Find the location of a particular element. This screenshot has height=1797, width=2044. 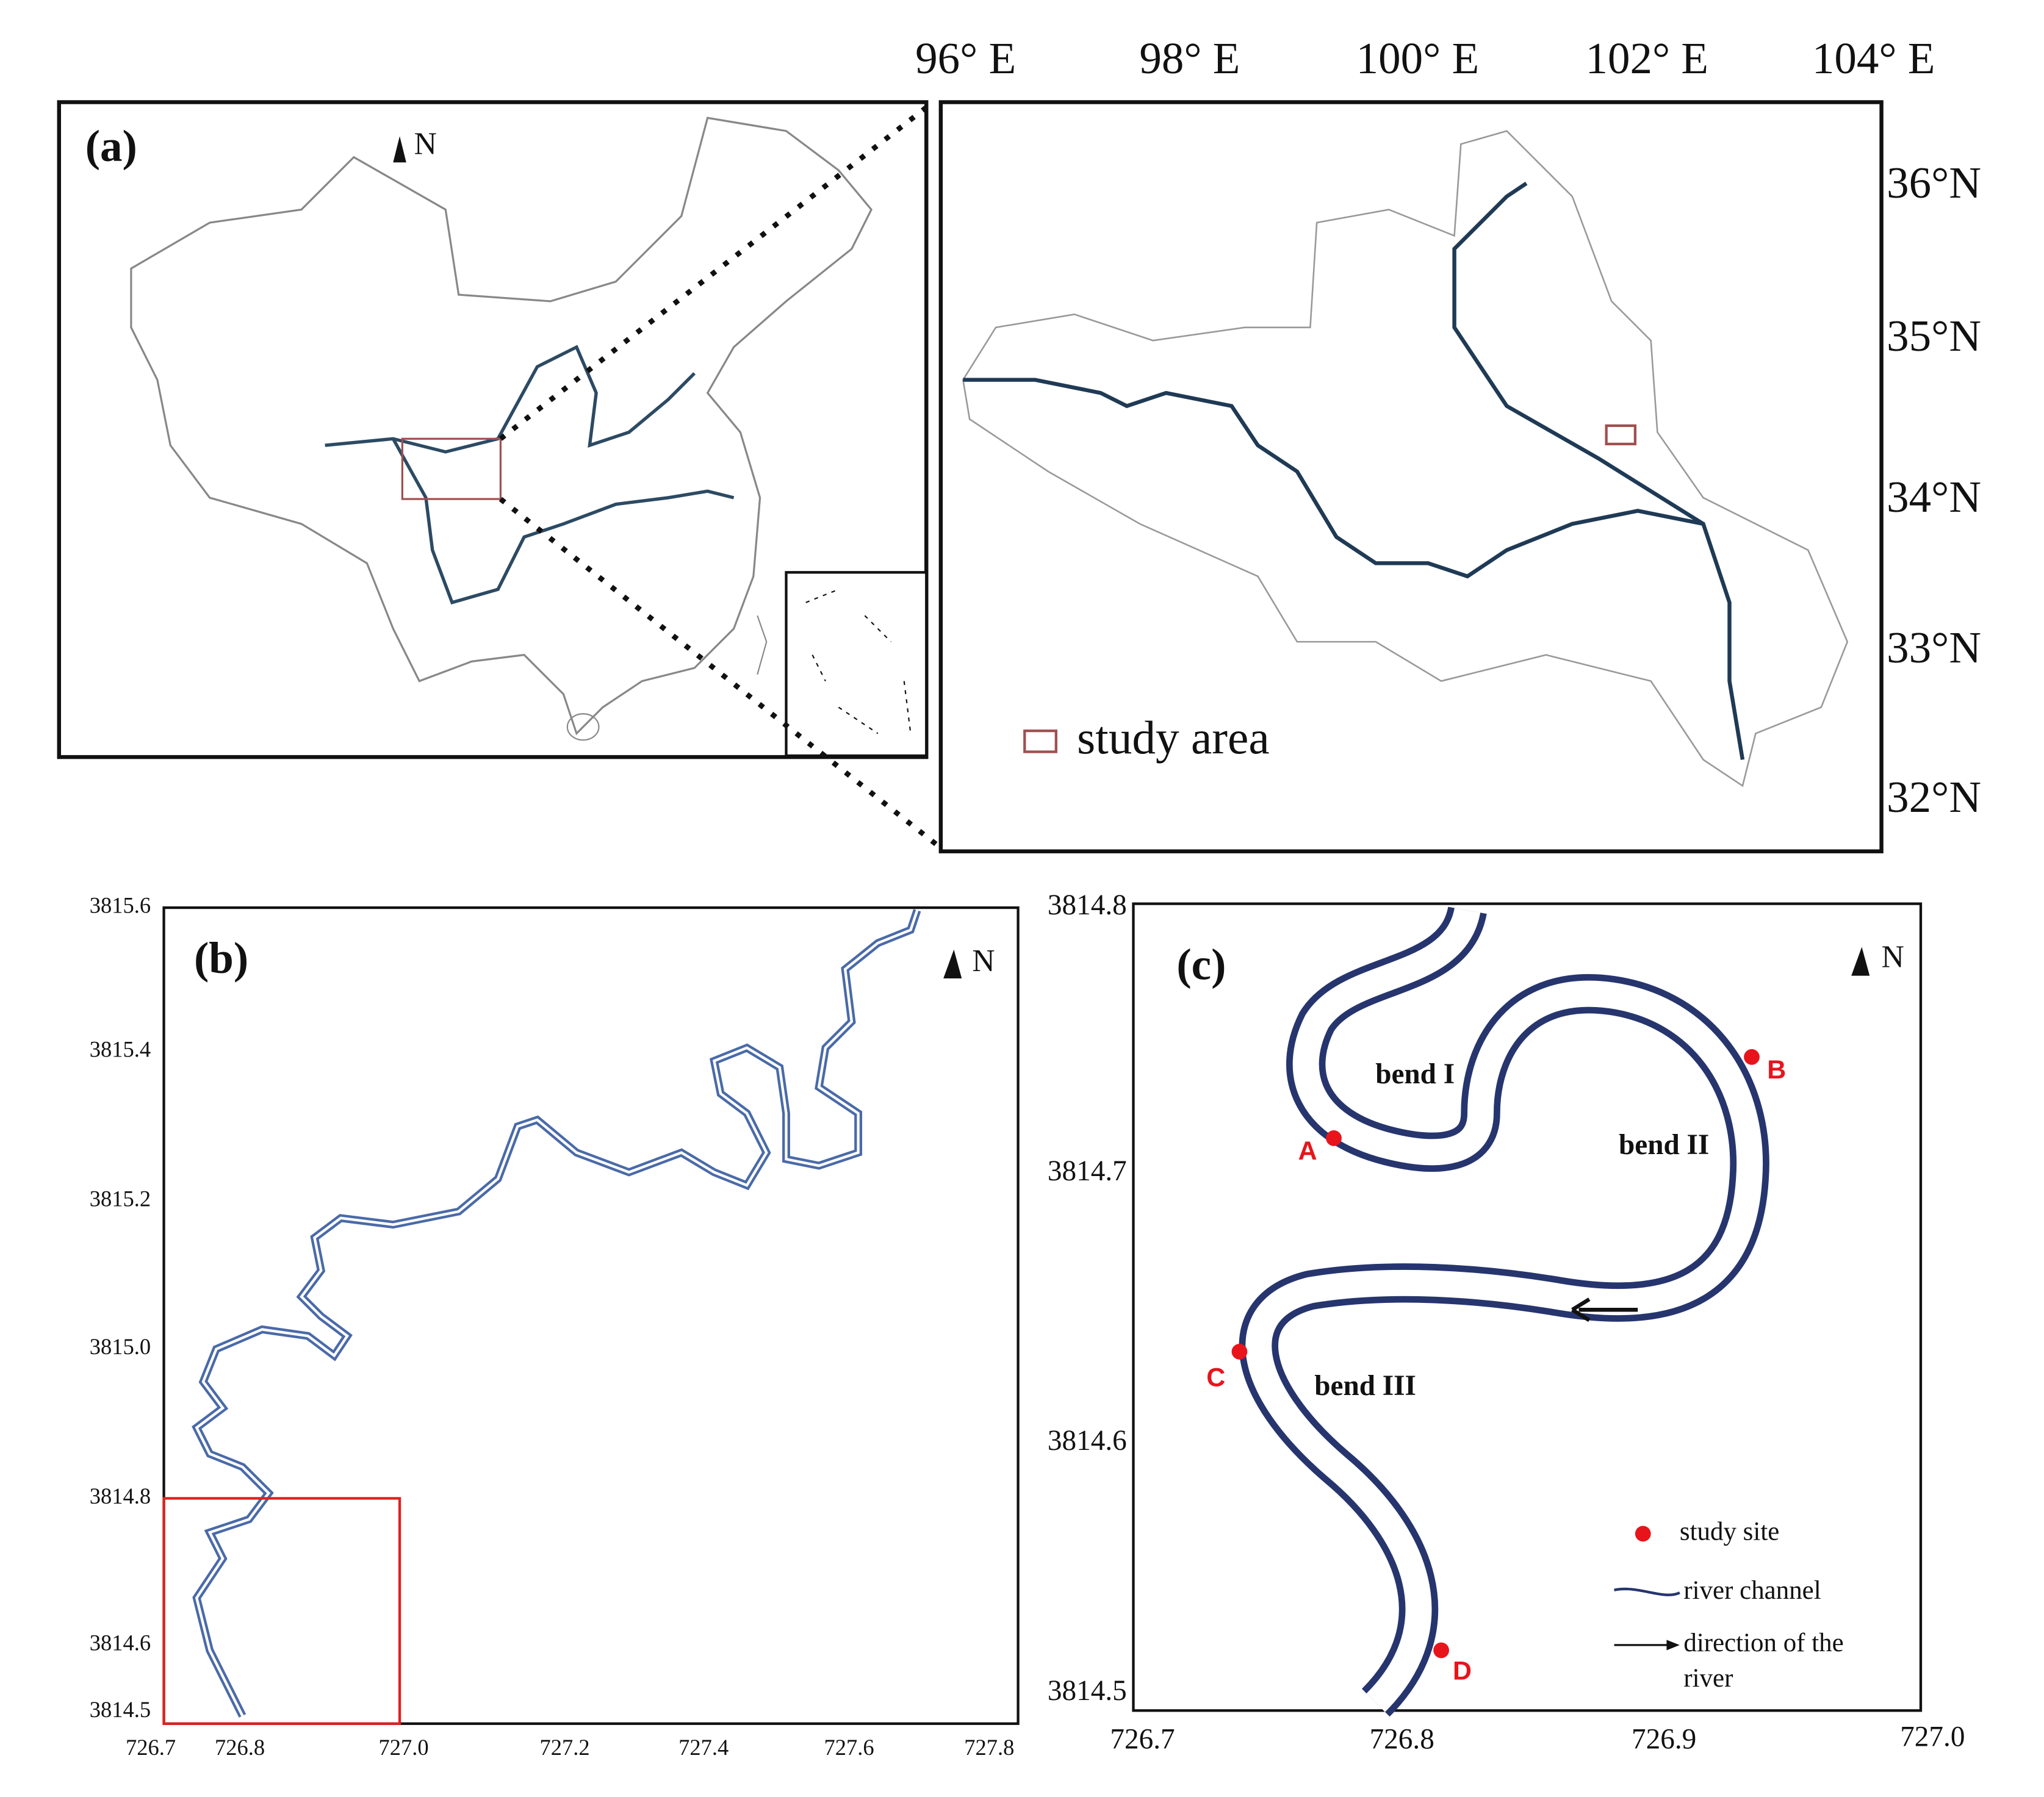

y-tick-label: 3815.4 is located at coordinates (120, 1049).